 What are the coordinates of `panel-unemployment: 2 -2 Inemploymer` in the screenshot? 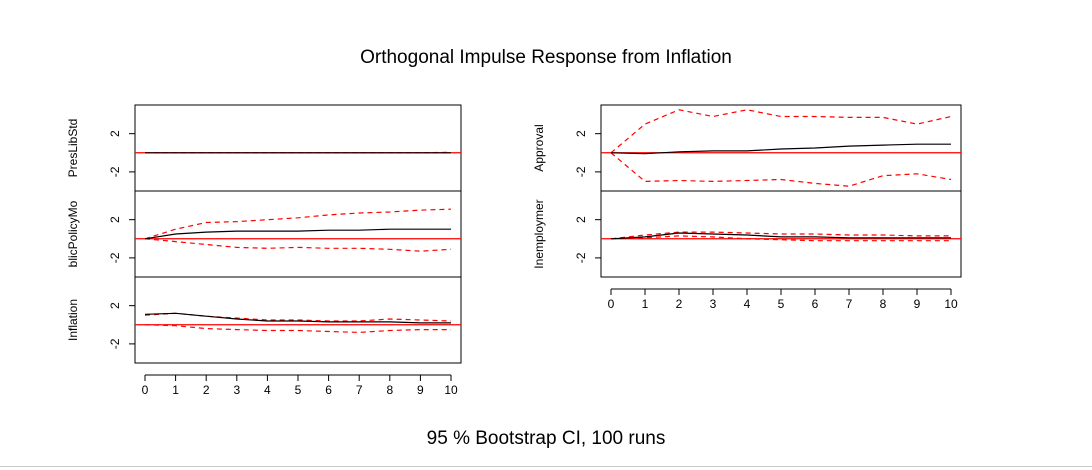 It's located at (747, 234).